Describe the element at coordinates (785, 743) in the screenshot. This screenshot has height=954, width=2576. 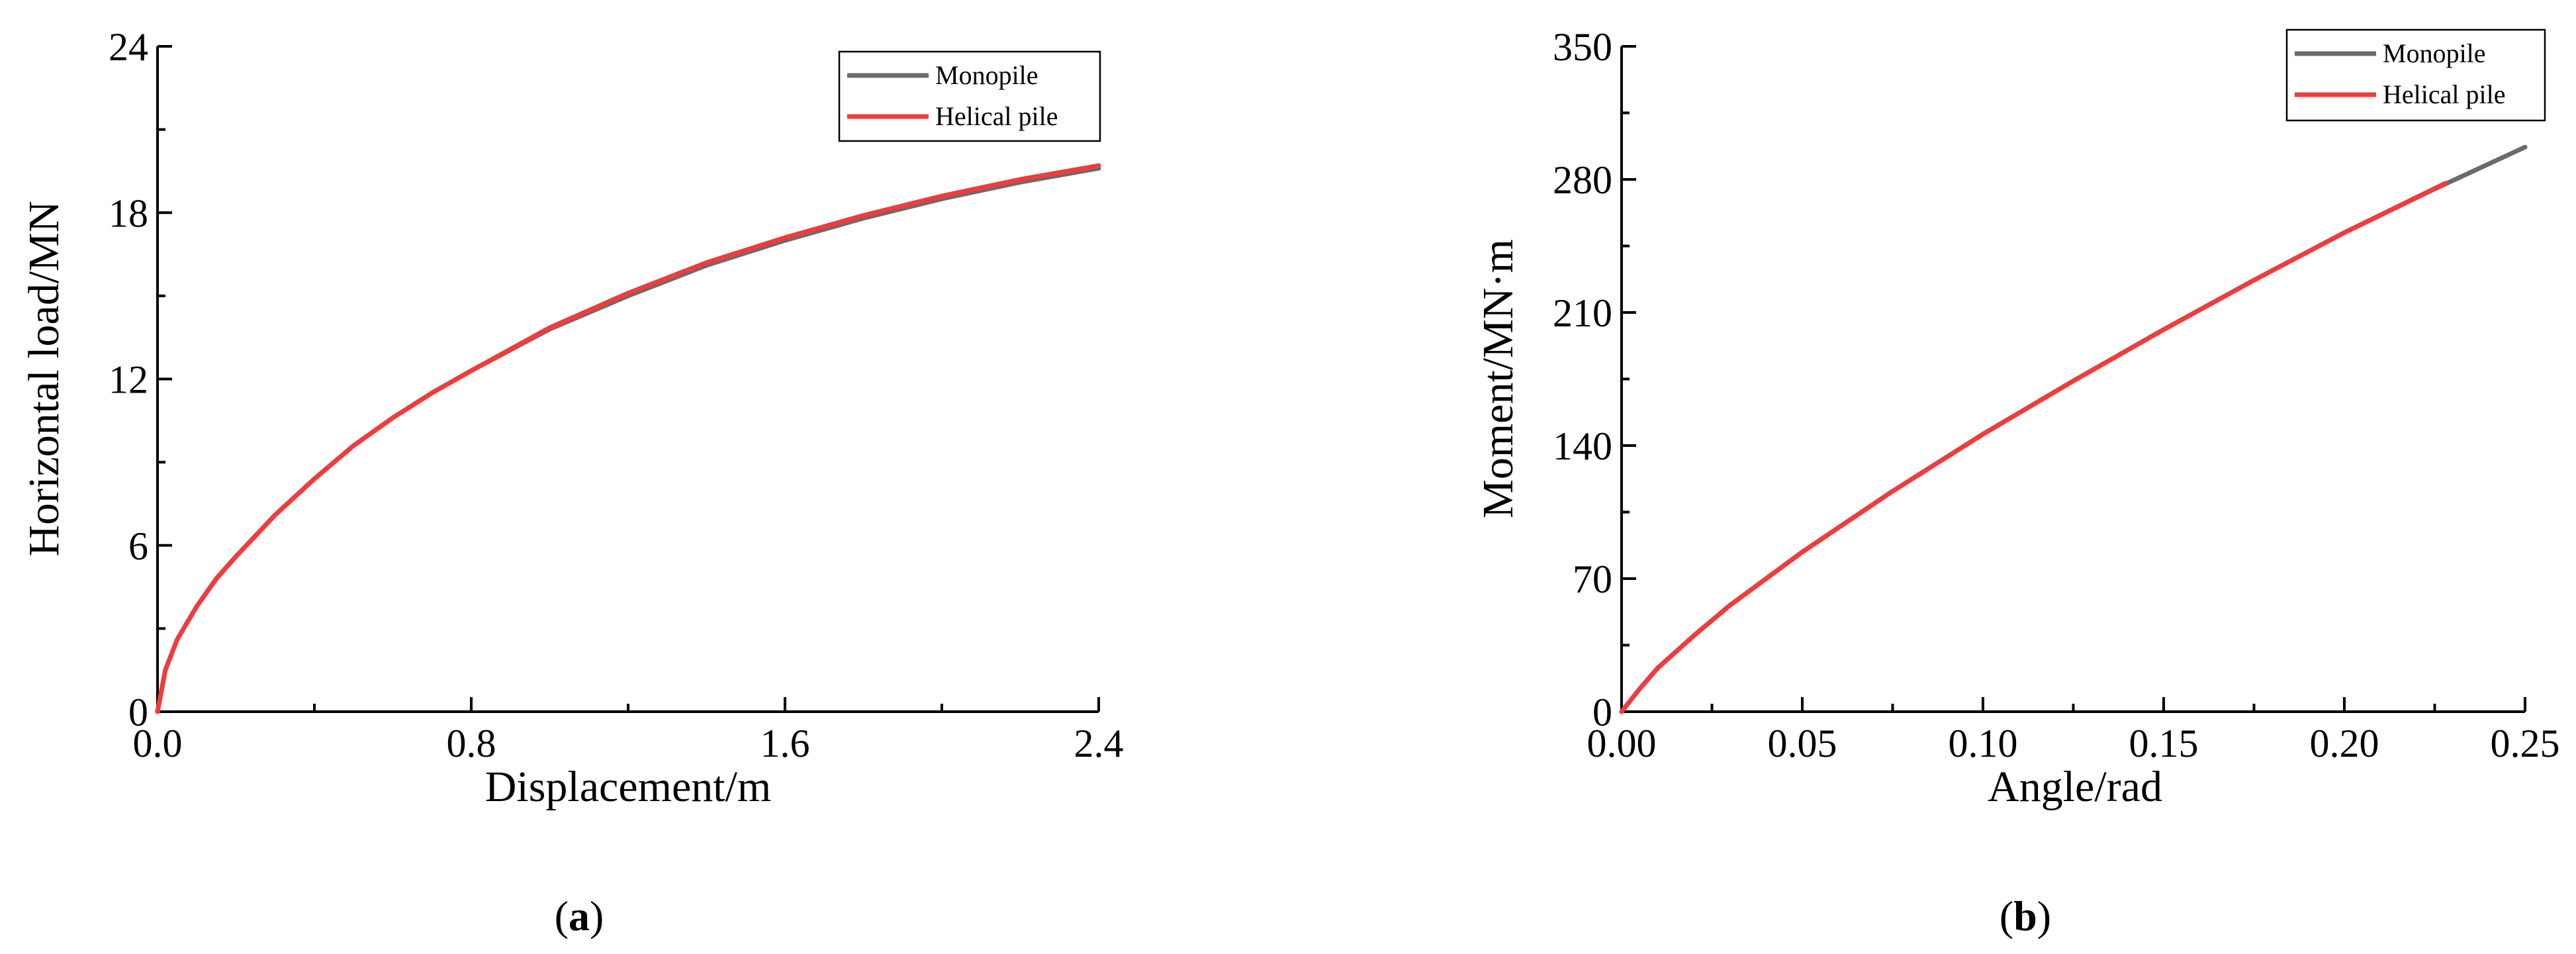
I see `x-tick-label: 1.6` at that location.